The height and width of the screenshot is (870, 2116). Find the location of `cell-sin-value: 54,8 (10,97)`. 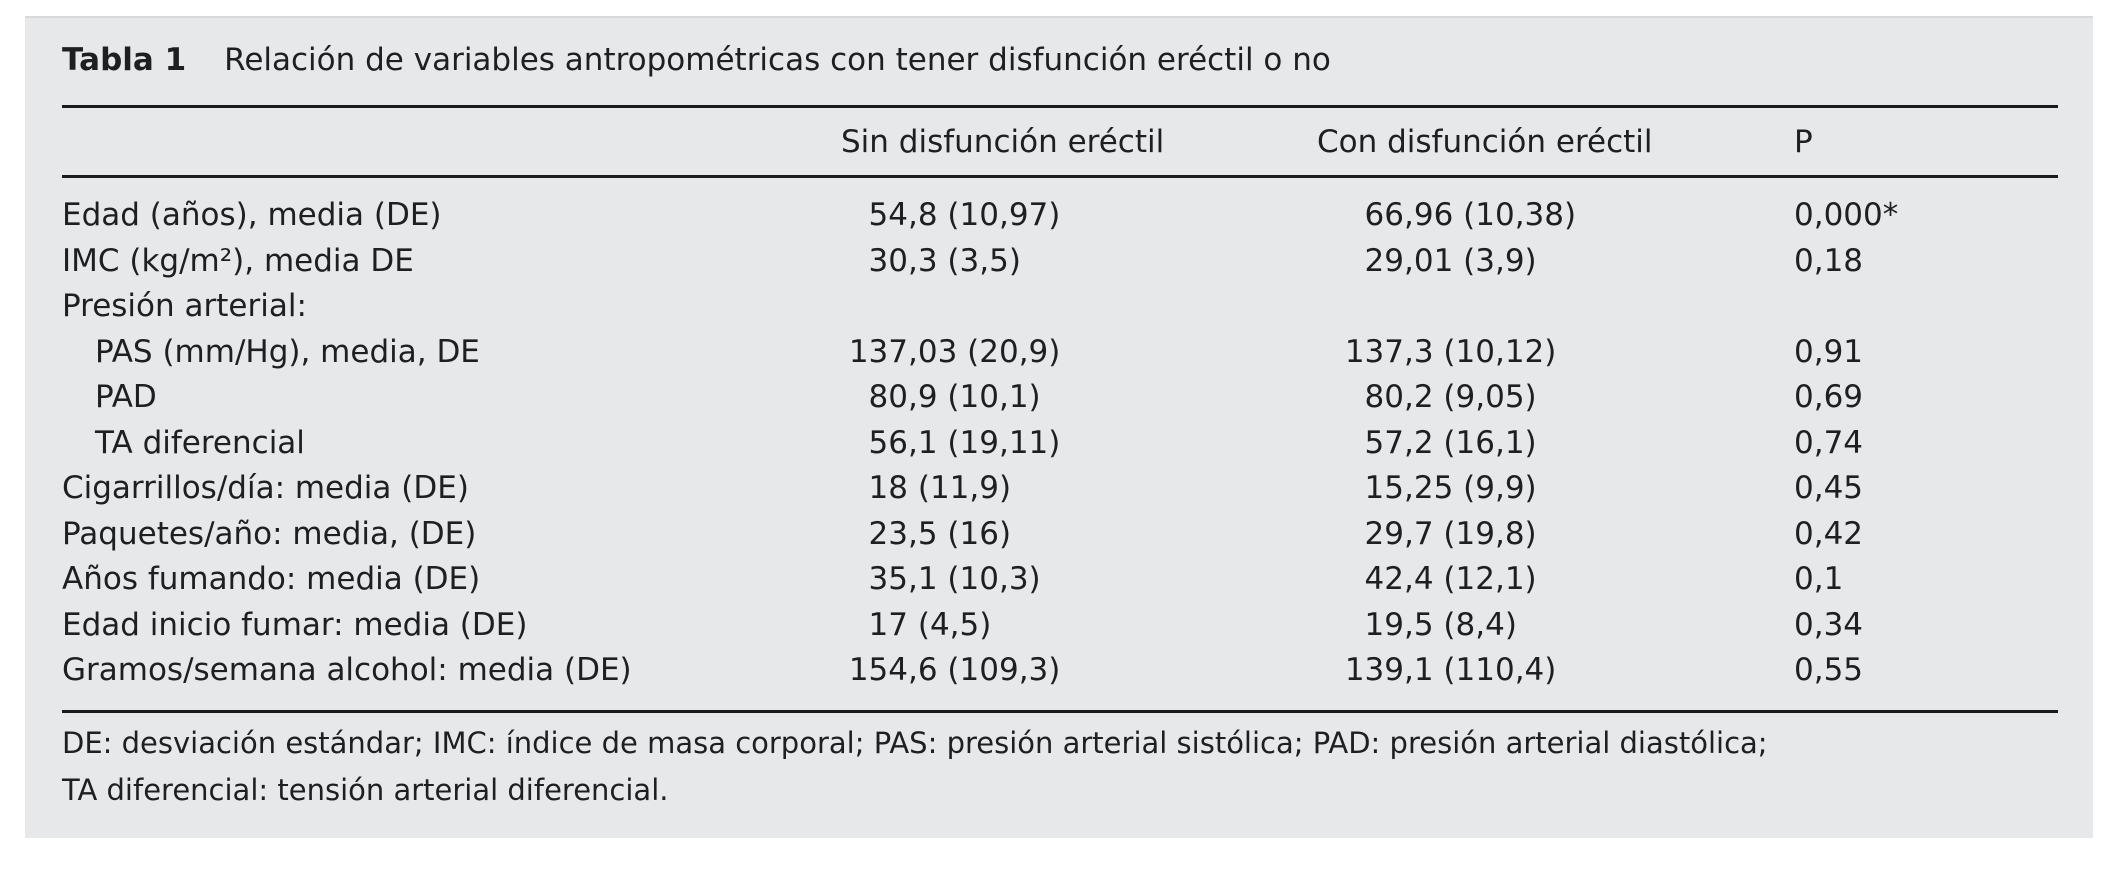

cell-sin-value: 54,8 (10,97) is located at coordinates (964, 215).